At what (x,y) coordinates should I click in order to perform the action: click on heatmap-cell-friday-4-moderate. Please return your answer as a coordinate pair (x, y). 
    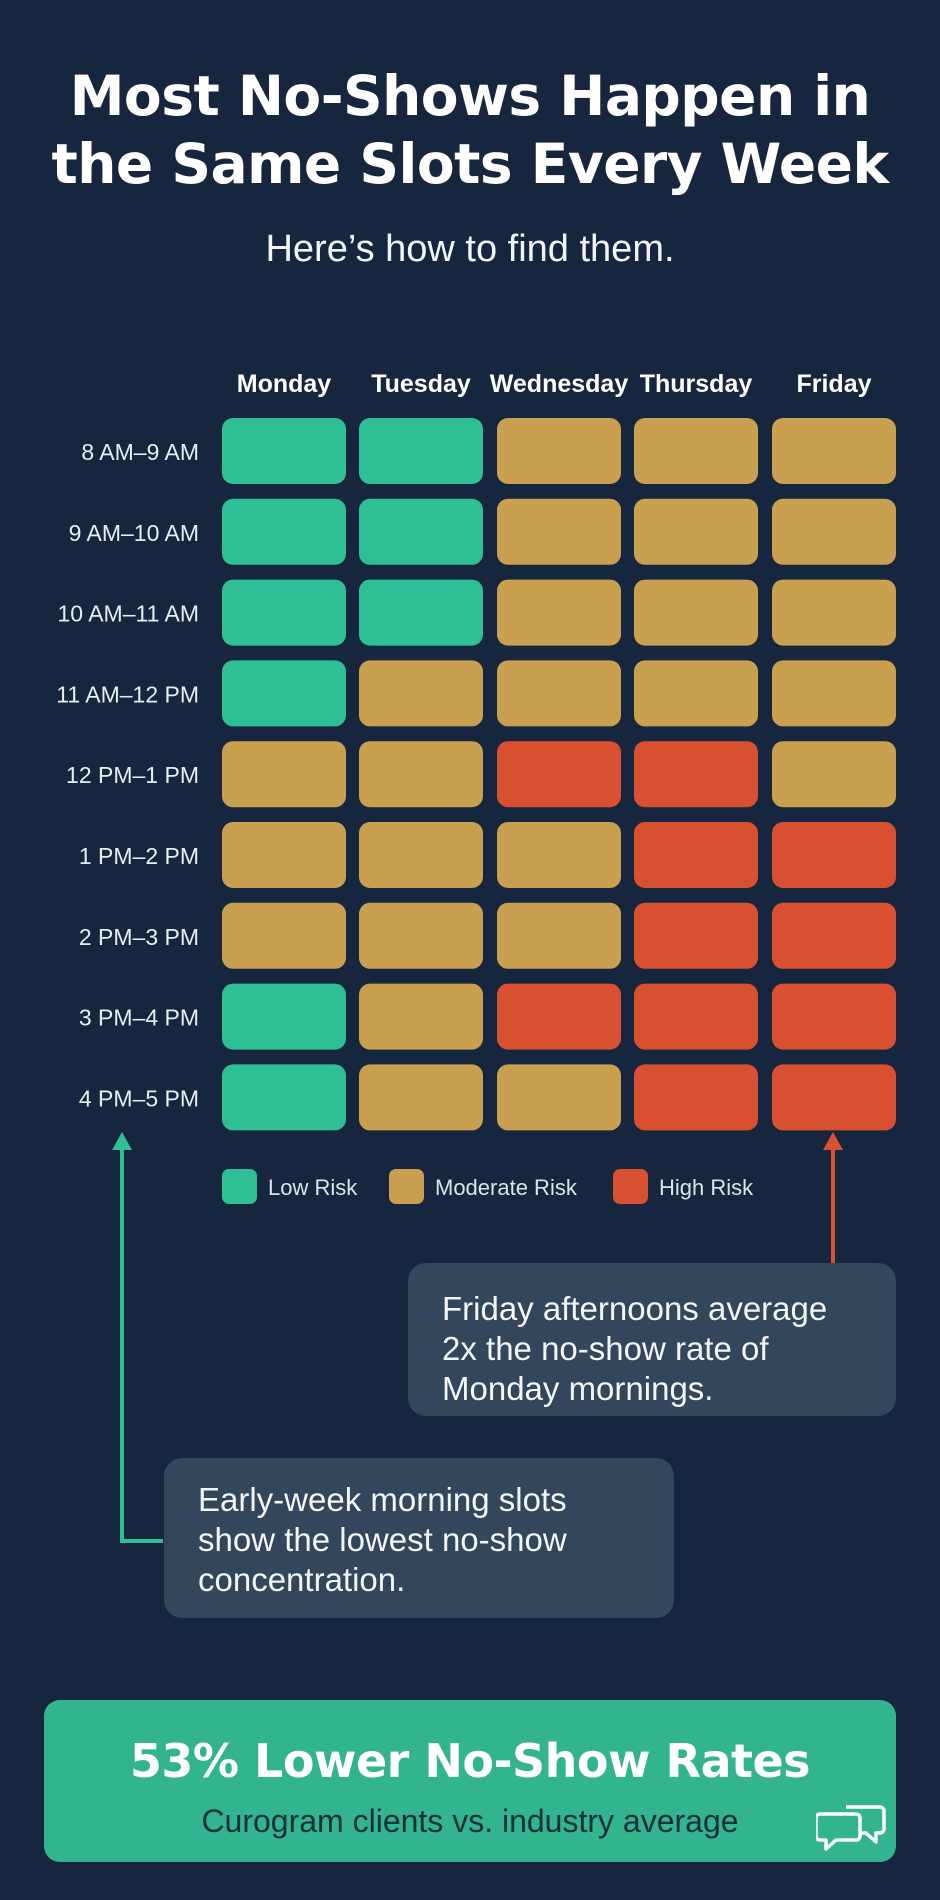
    Looking at the image, I should click on (834, 774).